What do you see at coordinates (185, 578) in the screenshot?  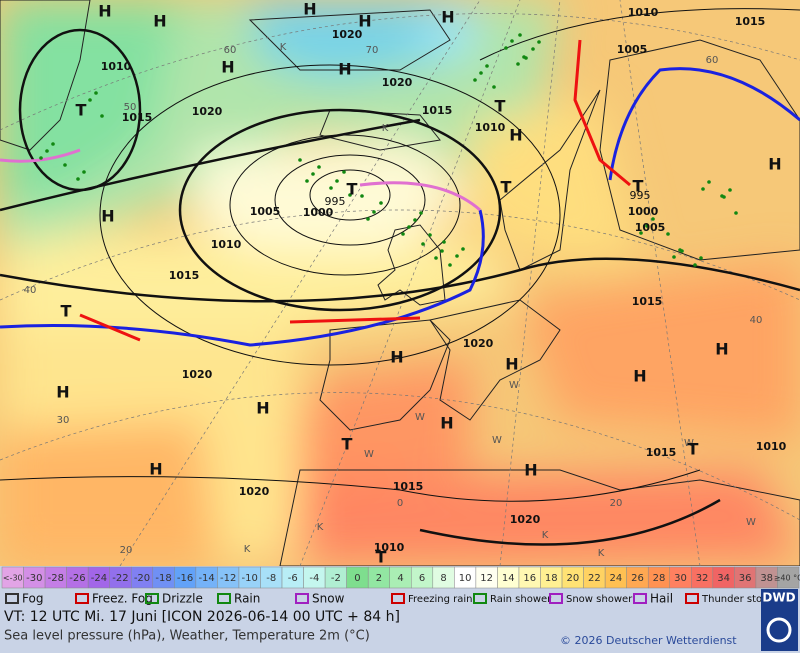 I see `color-scale-label: -16` at bounding box center [185, 578].